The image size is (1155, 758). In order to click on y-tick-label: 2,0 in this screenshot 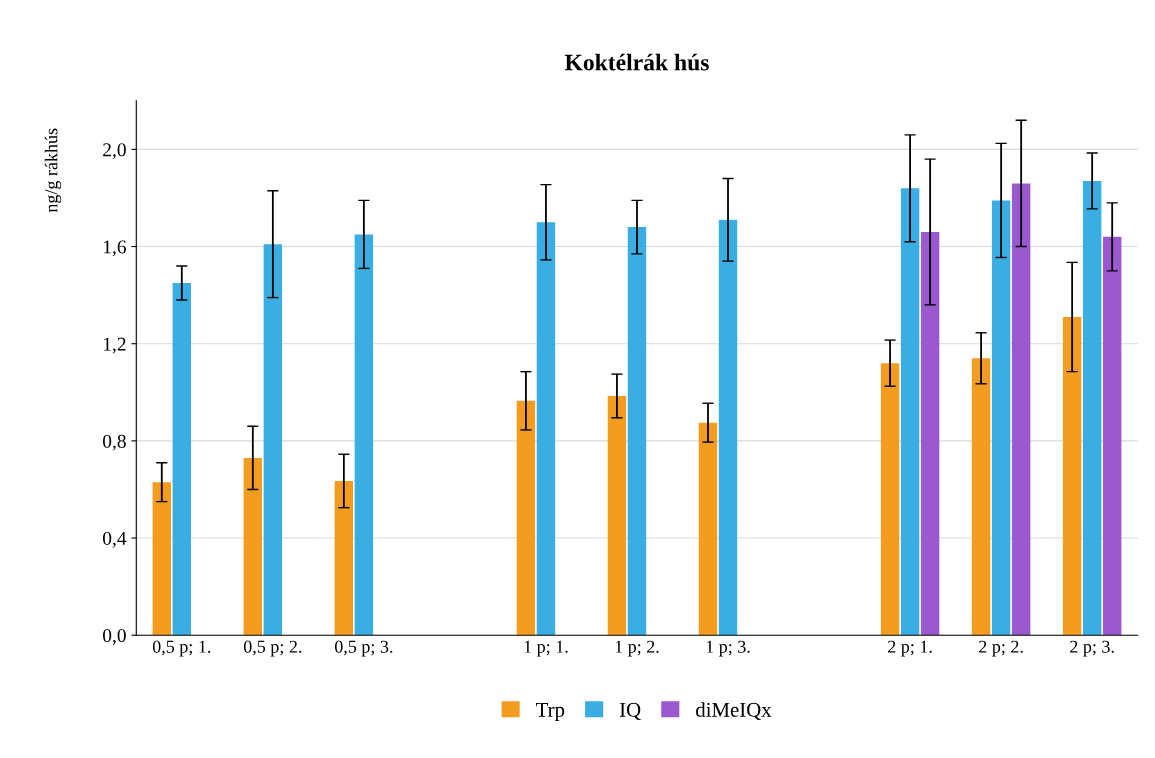, I will do `click(114, 151)`.